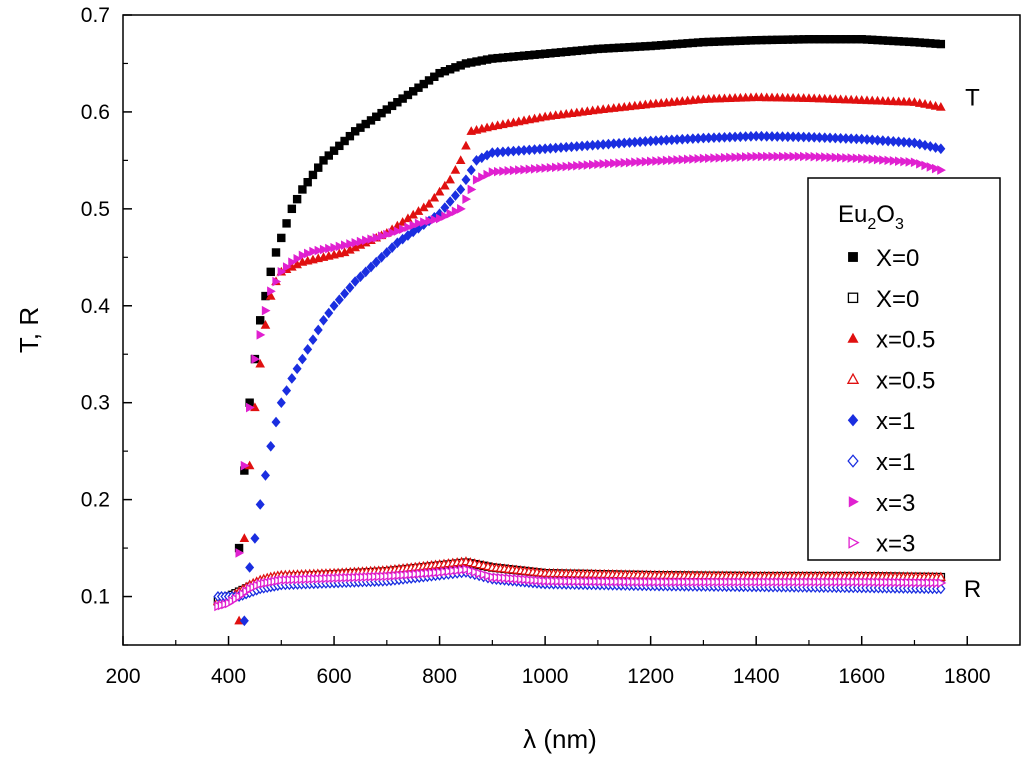  What do you see at coordinates (853, 257) in the screenshot?
I see `legend-marker` at bounding box center [853, 257].